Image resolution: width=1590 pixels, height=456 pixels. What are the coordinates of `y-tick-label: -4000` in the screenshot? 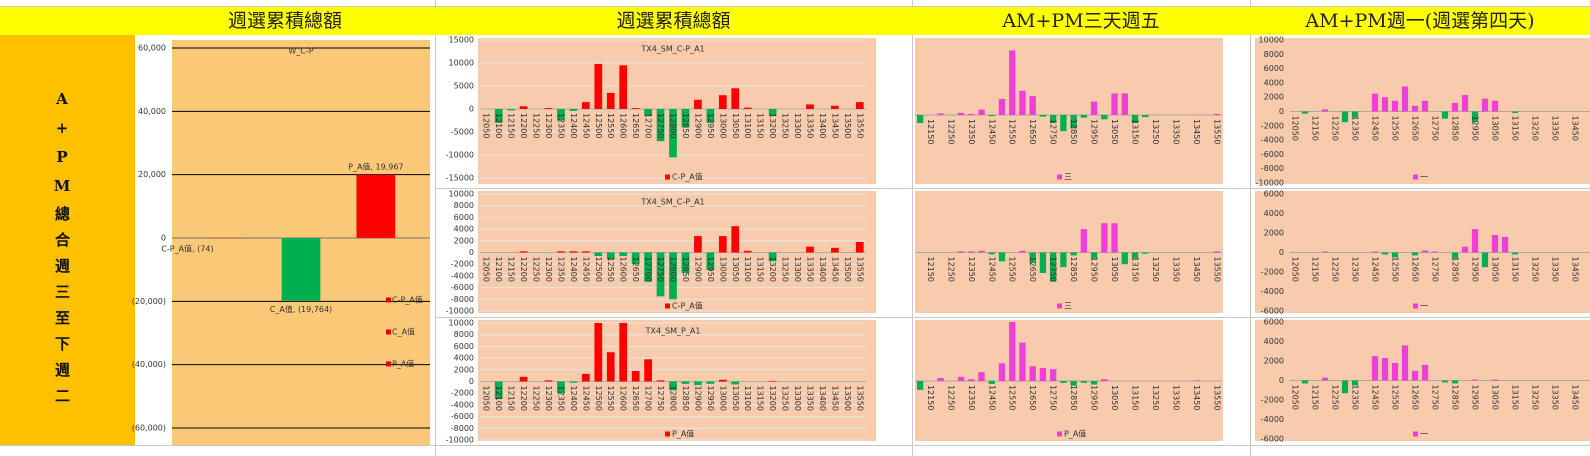 It's located at (1272, 140).